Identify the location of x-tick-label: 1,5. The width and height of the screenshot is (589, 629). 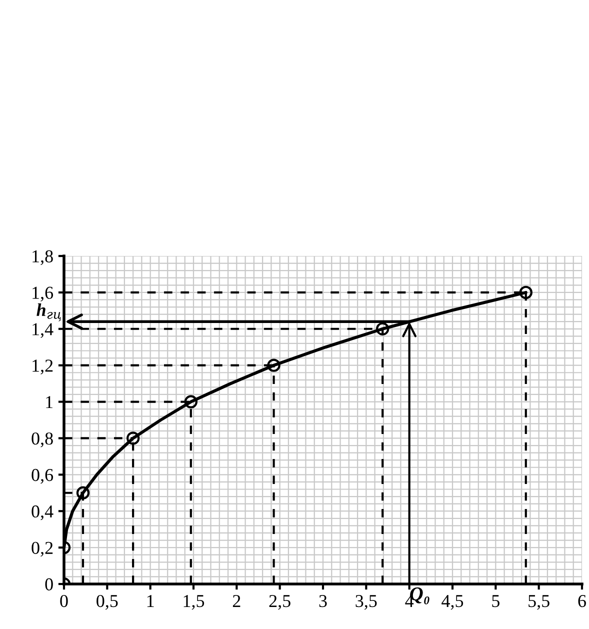
(194, 602).